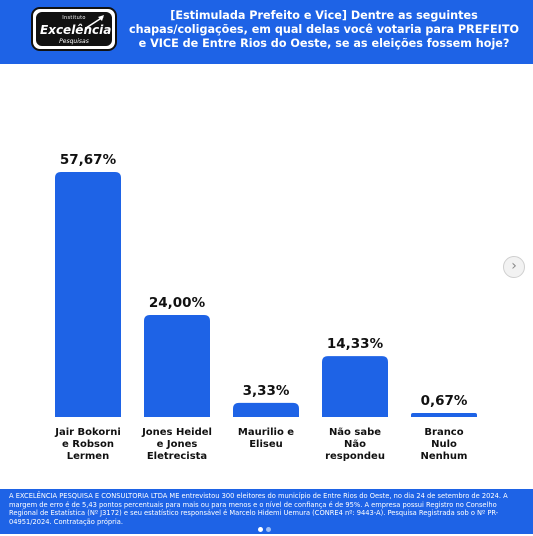  I want to click on category-label: respondeu, so click(355, 456).